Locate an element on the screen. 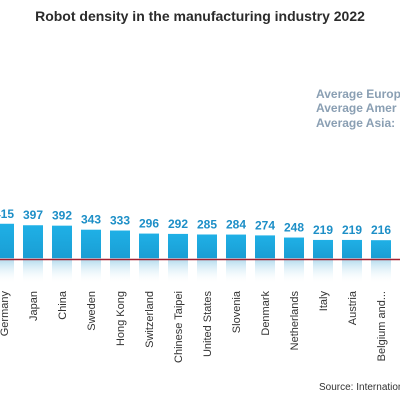 The height and width of the screenshot is (400, 400). legend-average-europe: Average Europ is located at coordinates (358, 94).